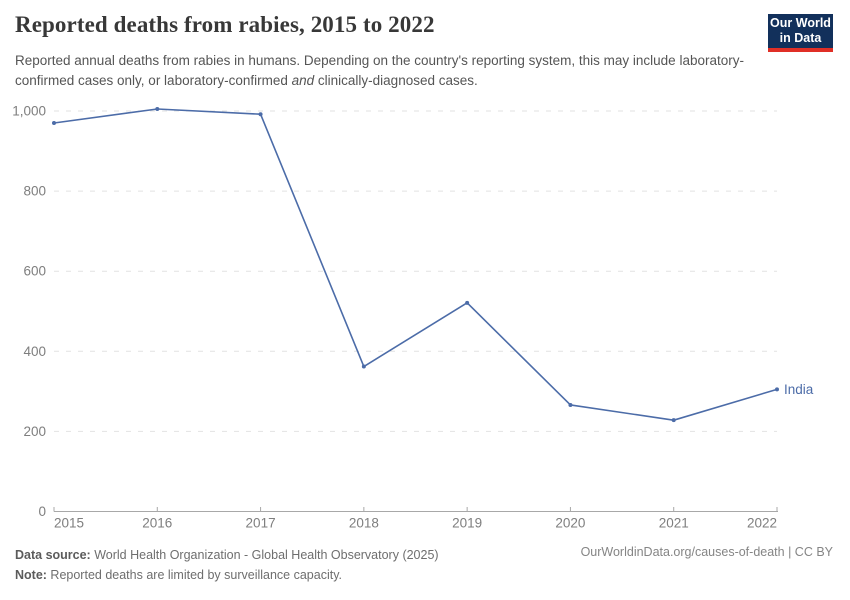  What do you see at coordinates (34, 191) in the screenshot?
I see `y-tick-label: 800` at bounding box center [34, 191].